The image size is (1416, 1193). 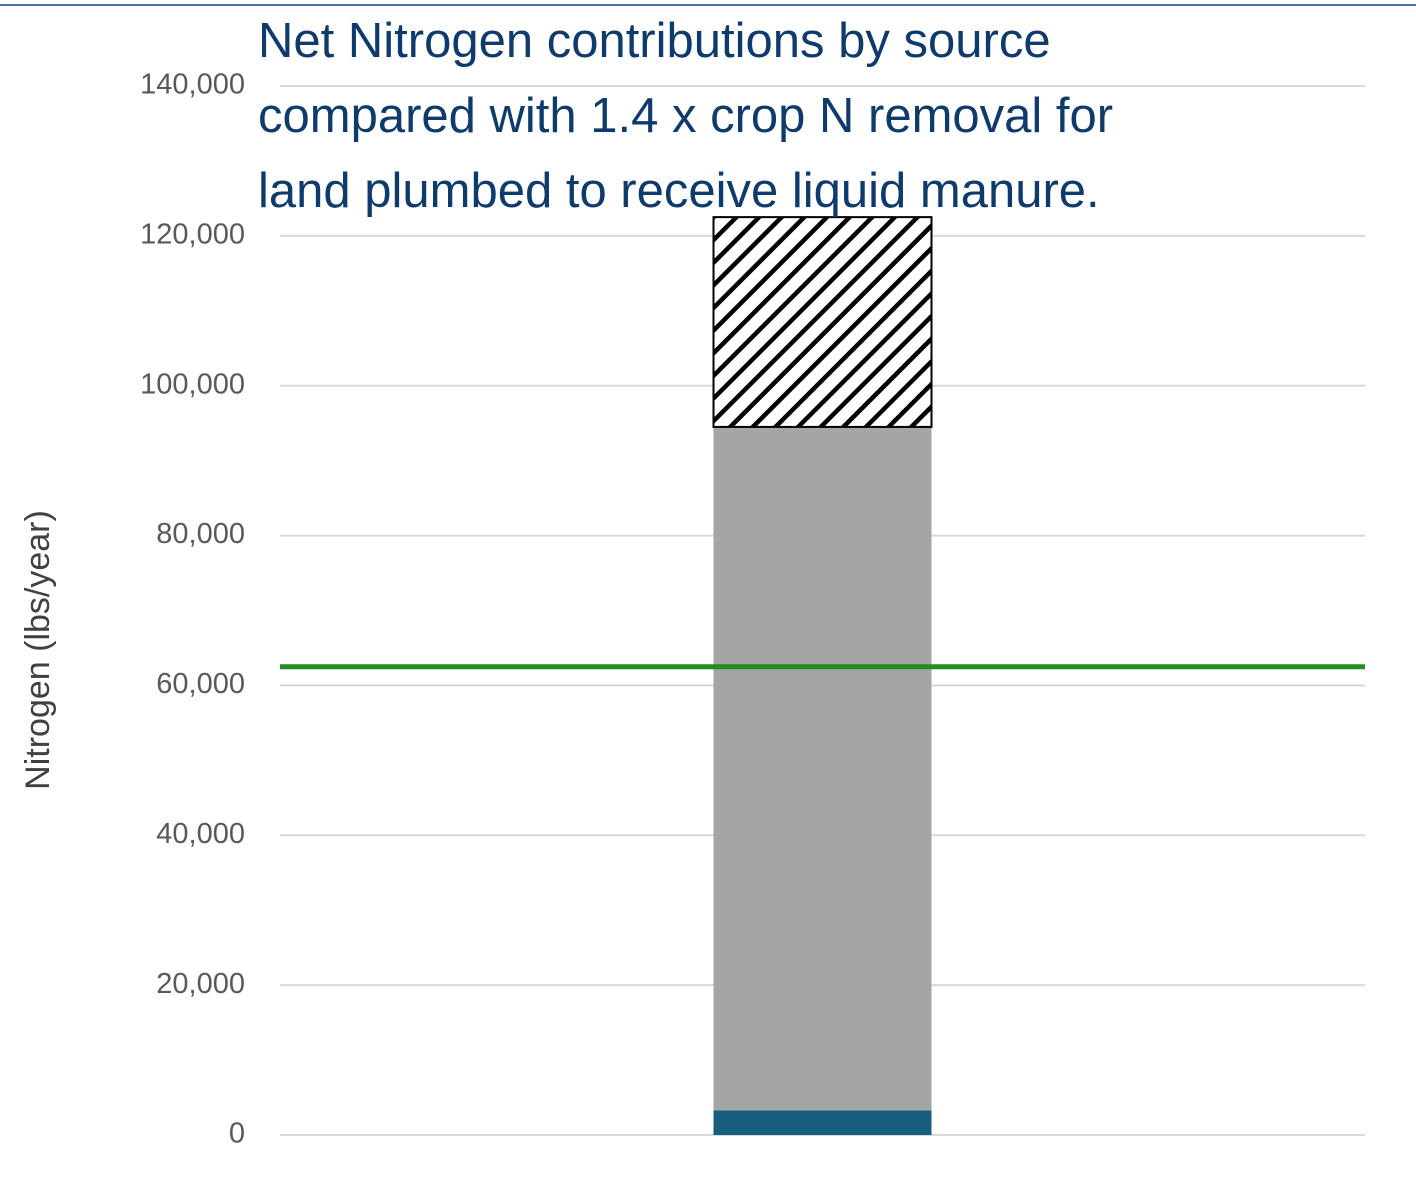 I want to click on y-tick-label: 100,000, so click(x=192, y=384).